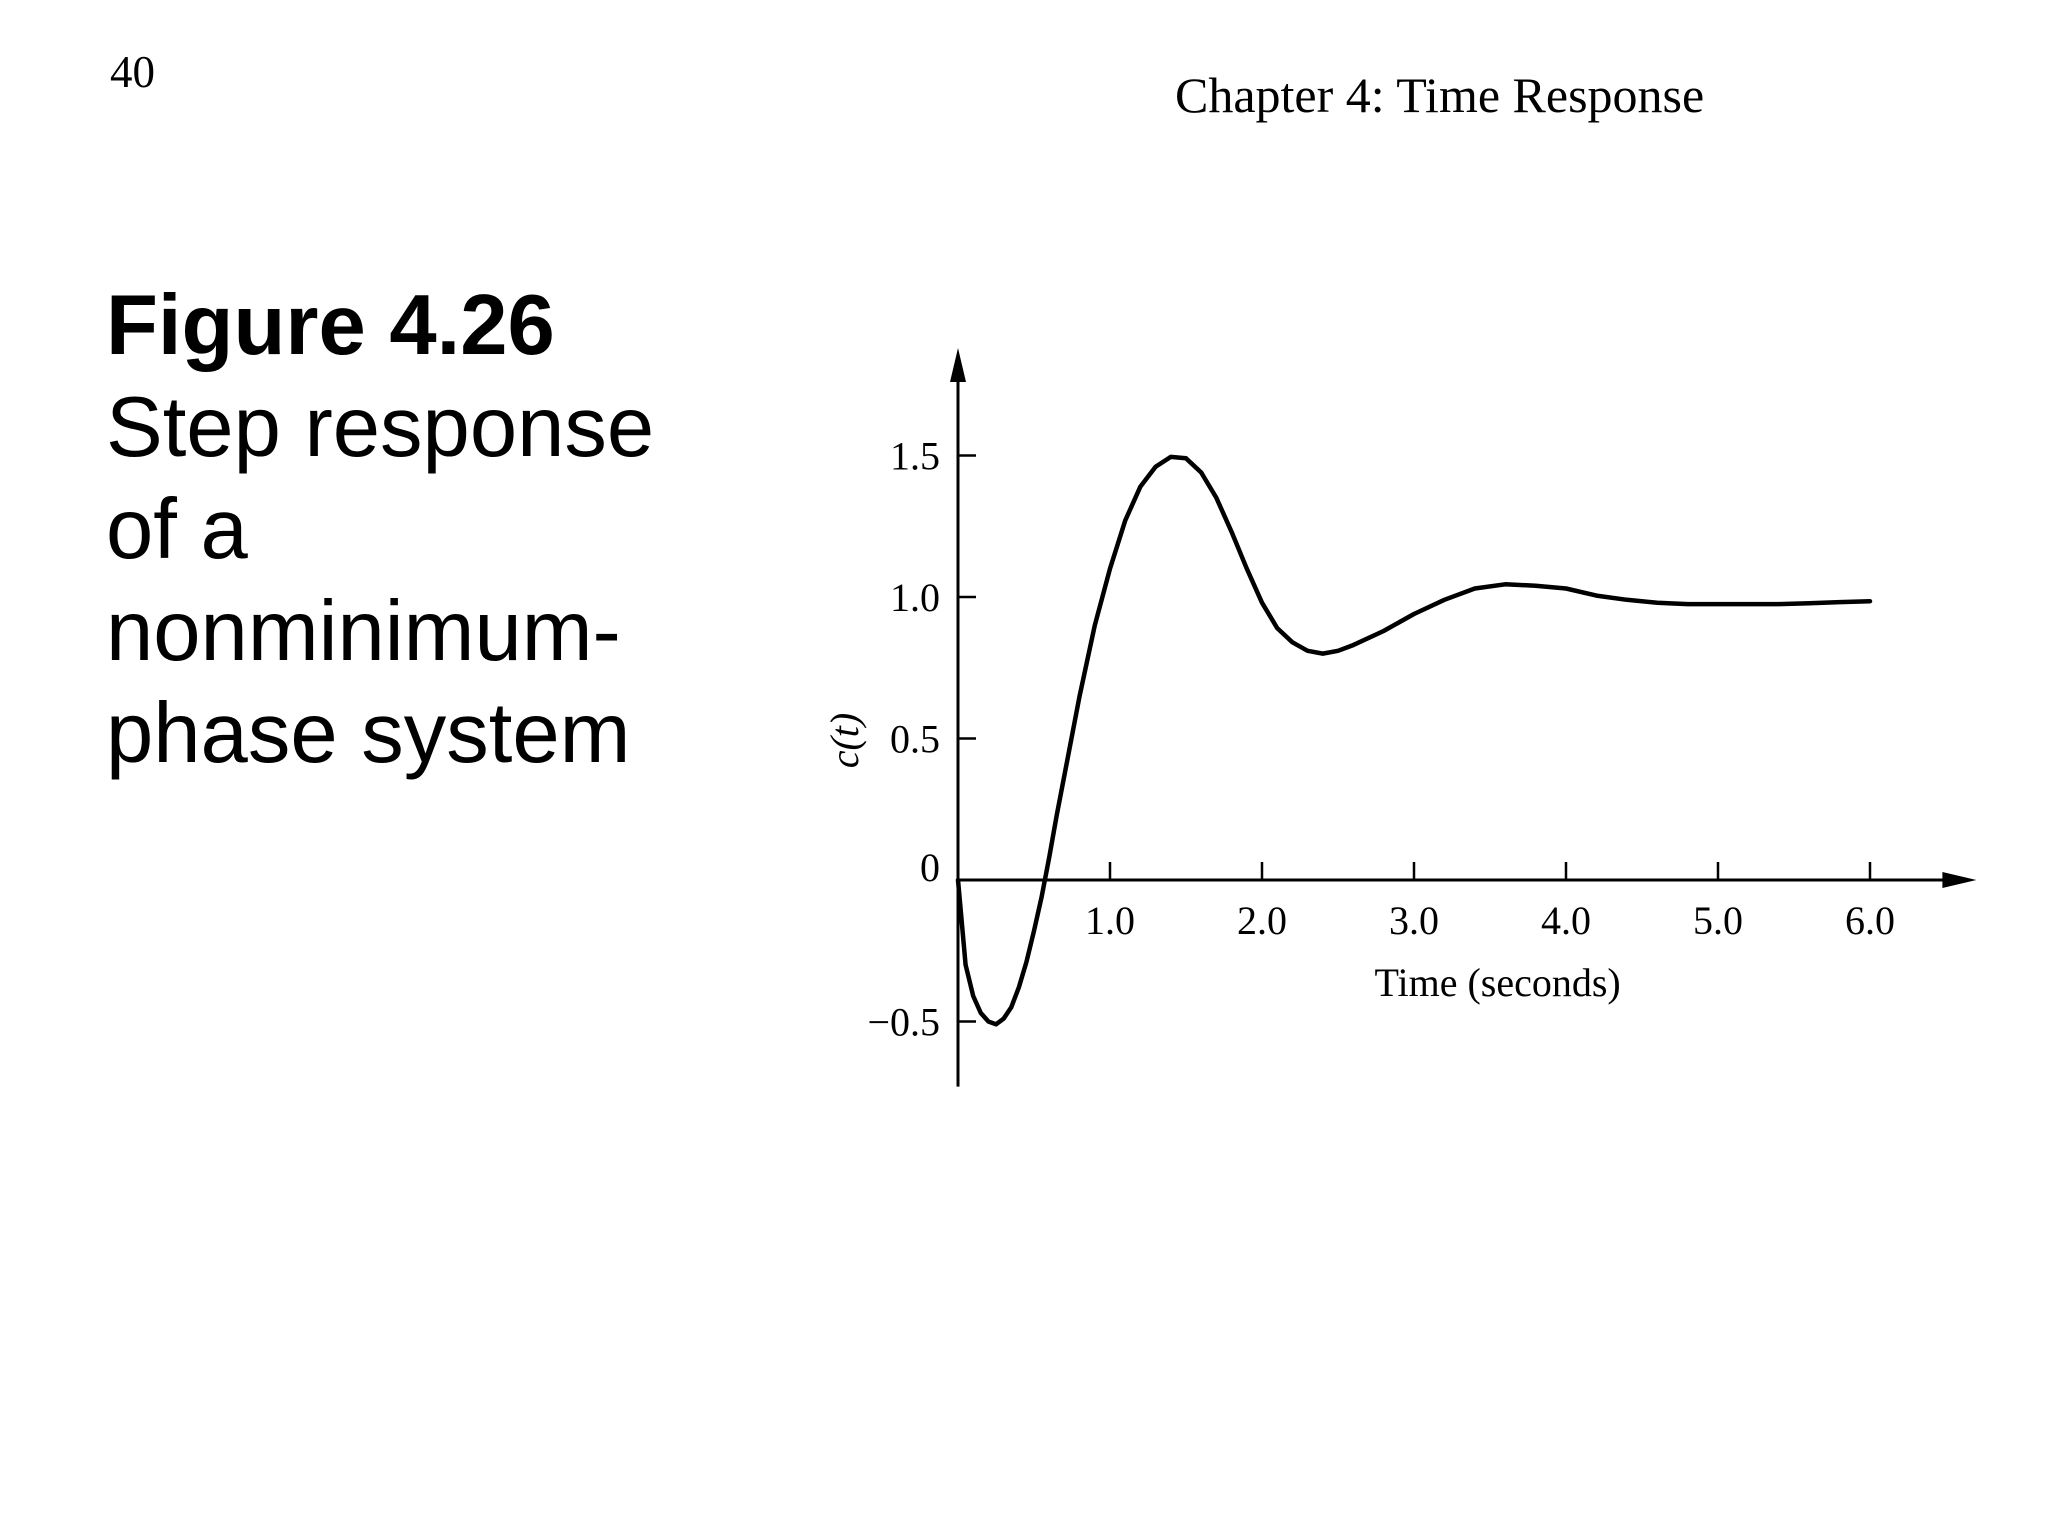  Describe the element at coordinates (958, 364) in the screenshot. I see `y-axis-arrow` at that location.